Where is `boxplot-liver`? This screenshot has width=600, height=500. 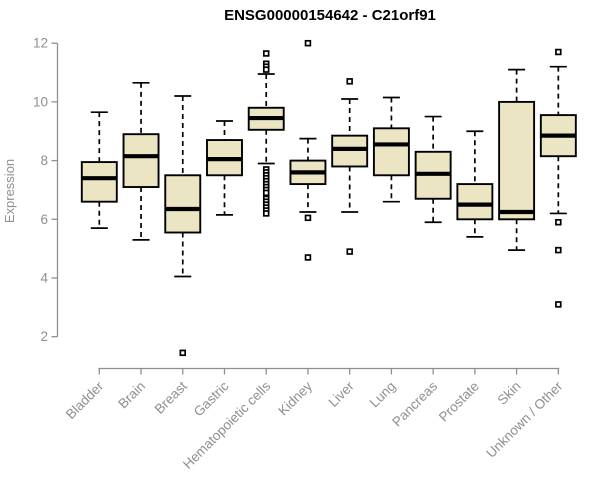 boxplot-liver is located at coordinates (350, 166).